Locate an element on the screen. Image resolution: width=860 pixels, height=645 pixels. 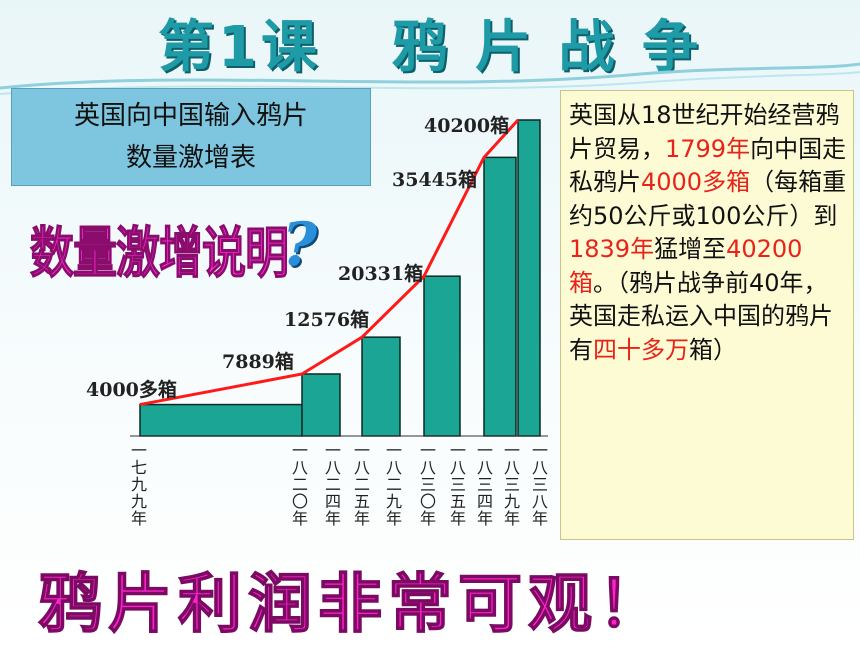
note-segment: 英国从18世纪开始经营鸦片贸易， is located at coordinates (704, 132).